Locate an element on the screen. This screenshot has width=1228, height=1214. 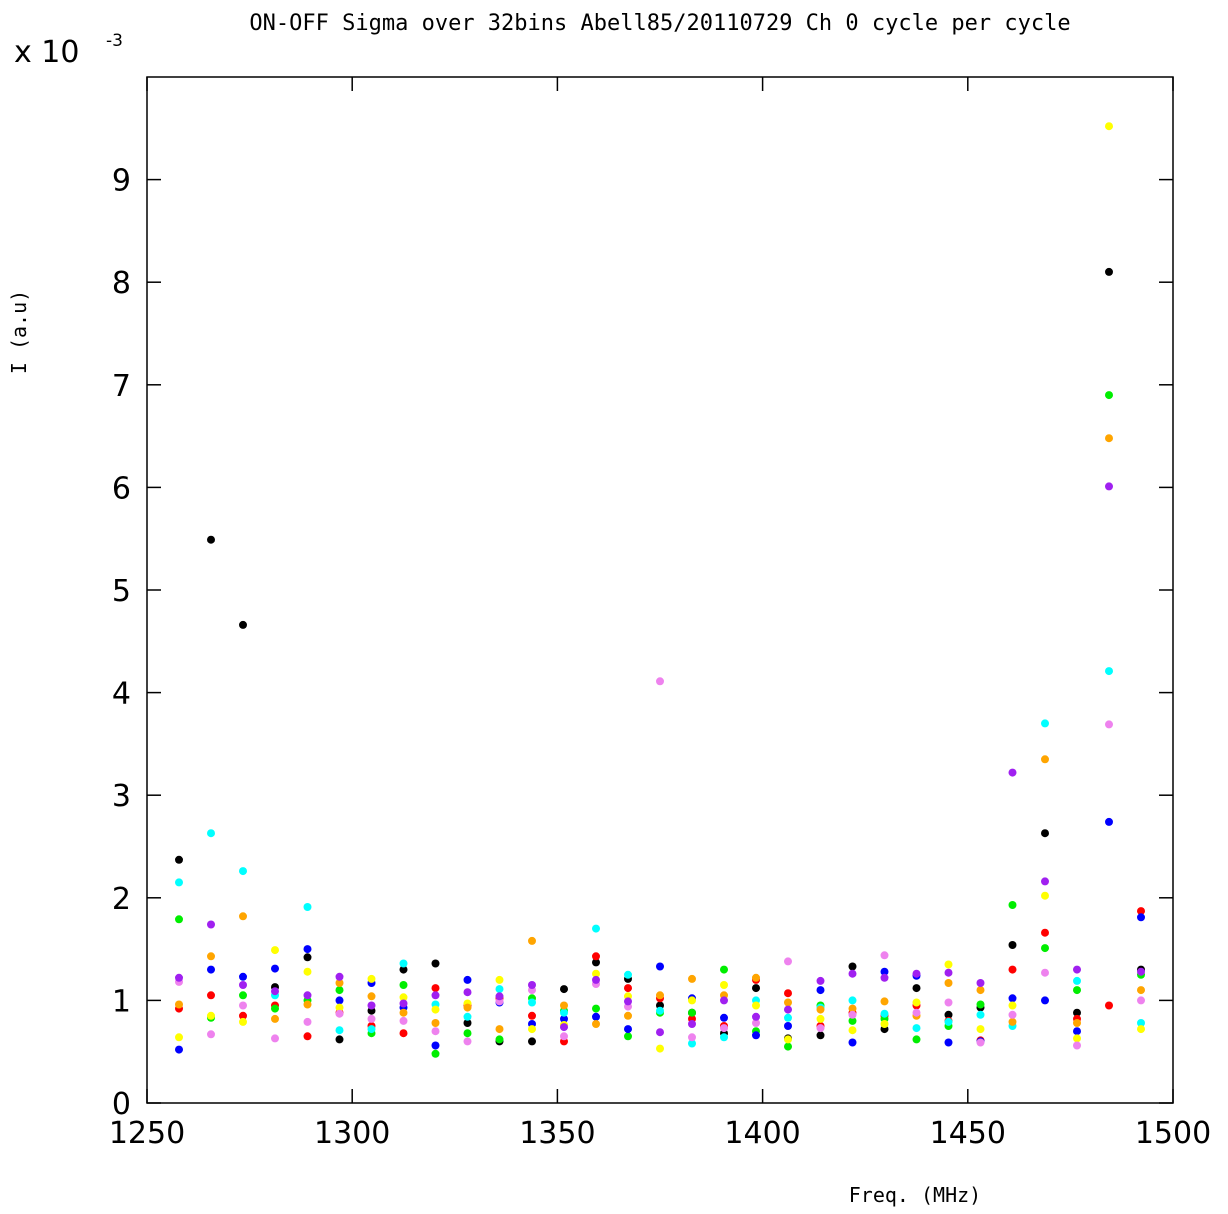
y-multiplier-base: x 10 is located at coordinates (46, 52).